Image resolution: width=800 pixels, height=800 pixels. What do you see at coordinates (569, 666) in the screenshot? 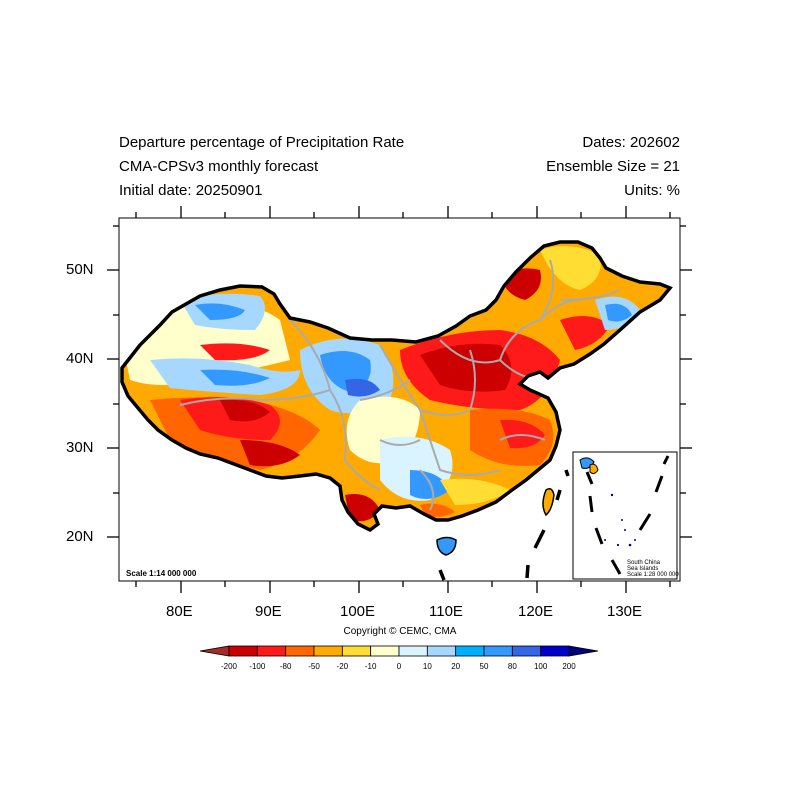
I see `colorbar-label: 200` at bounding box center [569, 666].